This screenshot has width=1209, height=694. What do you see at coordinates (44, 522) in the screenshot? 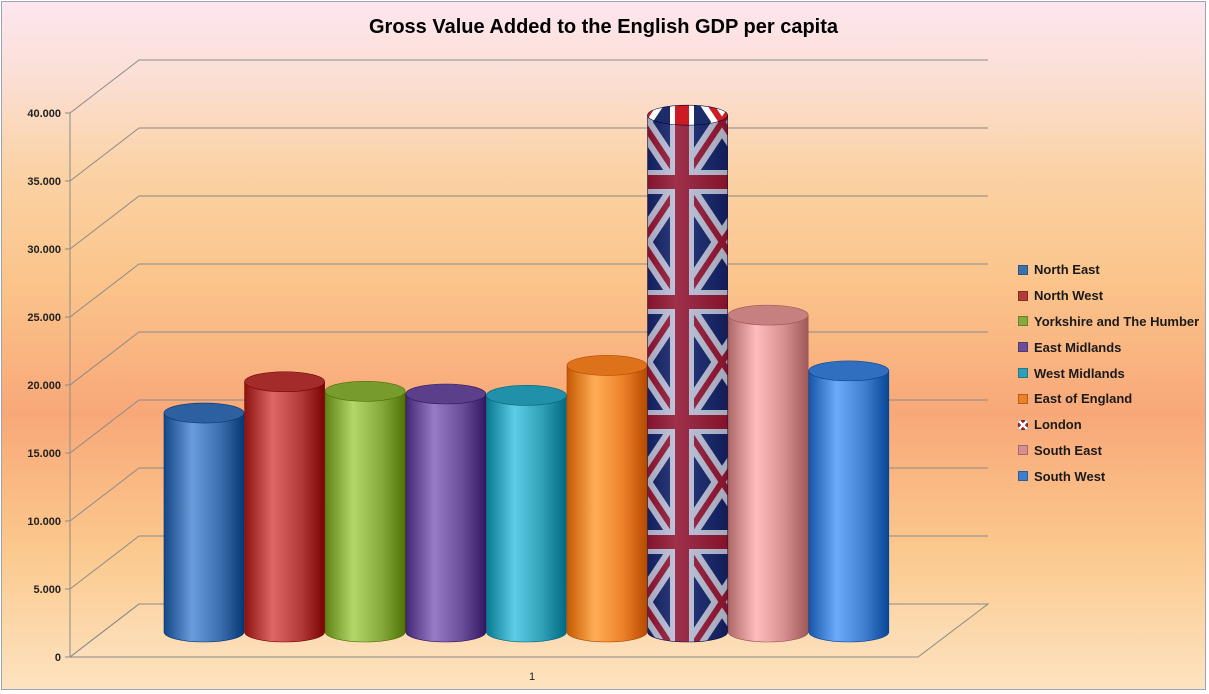
I see `y-tick-label: 10.000` at bounding box center [44, 522].